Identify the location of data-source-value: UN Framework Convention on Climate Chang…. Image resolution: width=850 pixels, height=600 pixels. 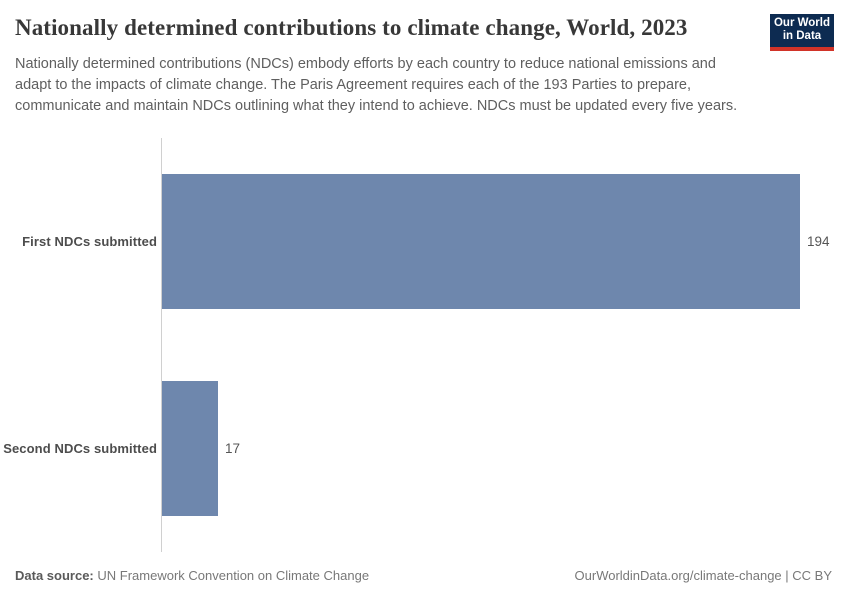
(233, 575).